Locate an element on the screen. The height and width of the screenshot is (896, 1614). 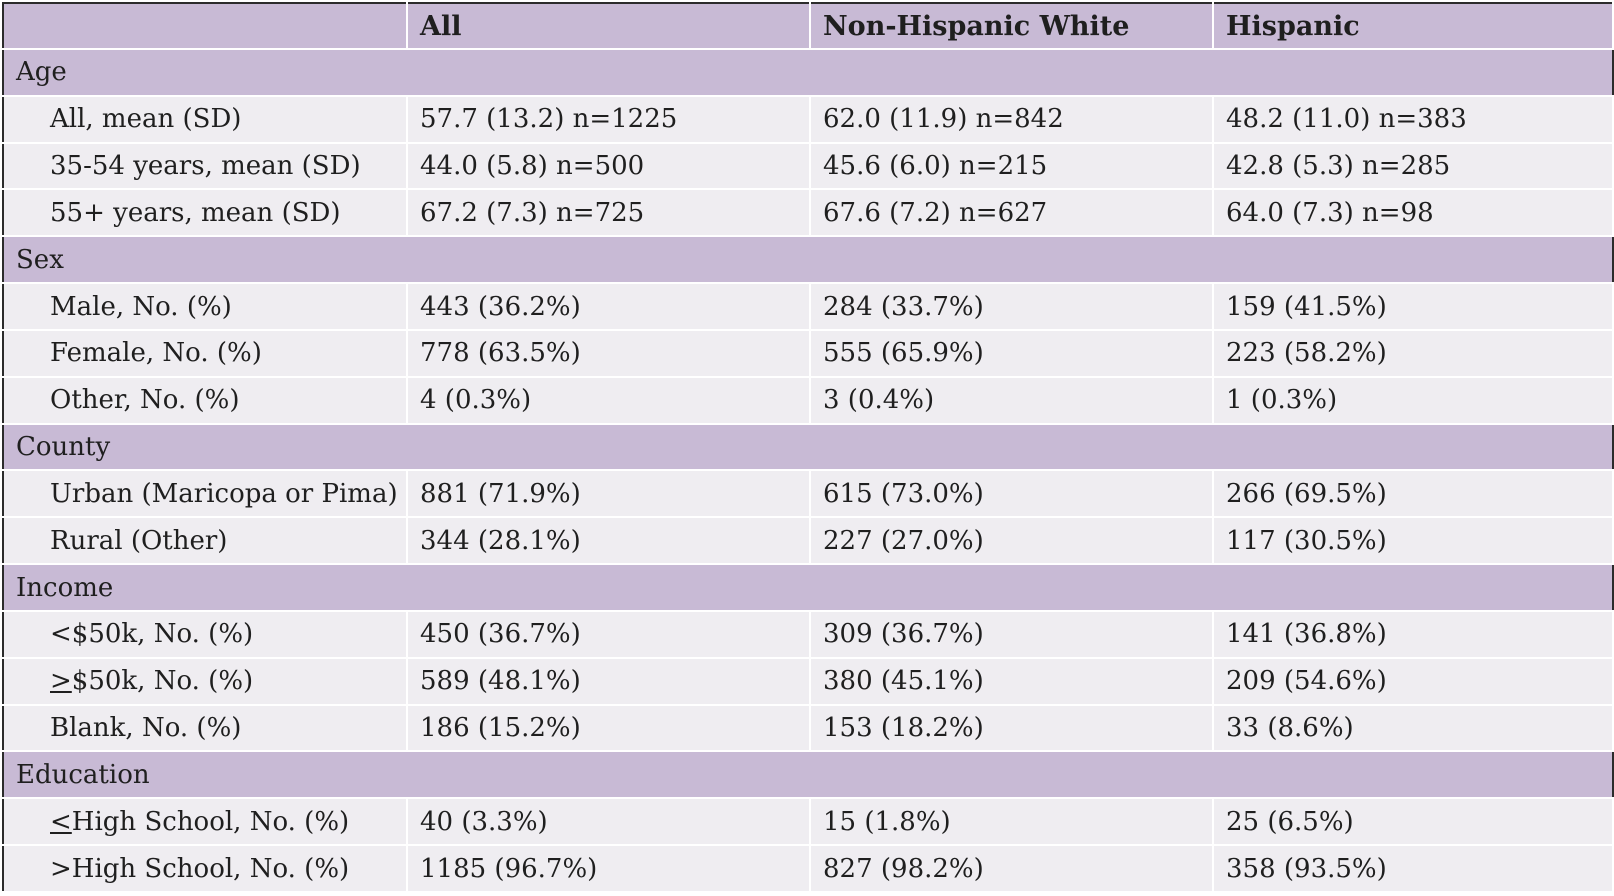
group-title: County is located at coordinates (808, 447).